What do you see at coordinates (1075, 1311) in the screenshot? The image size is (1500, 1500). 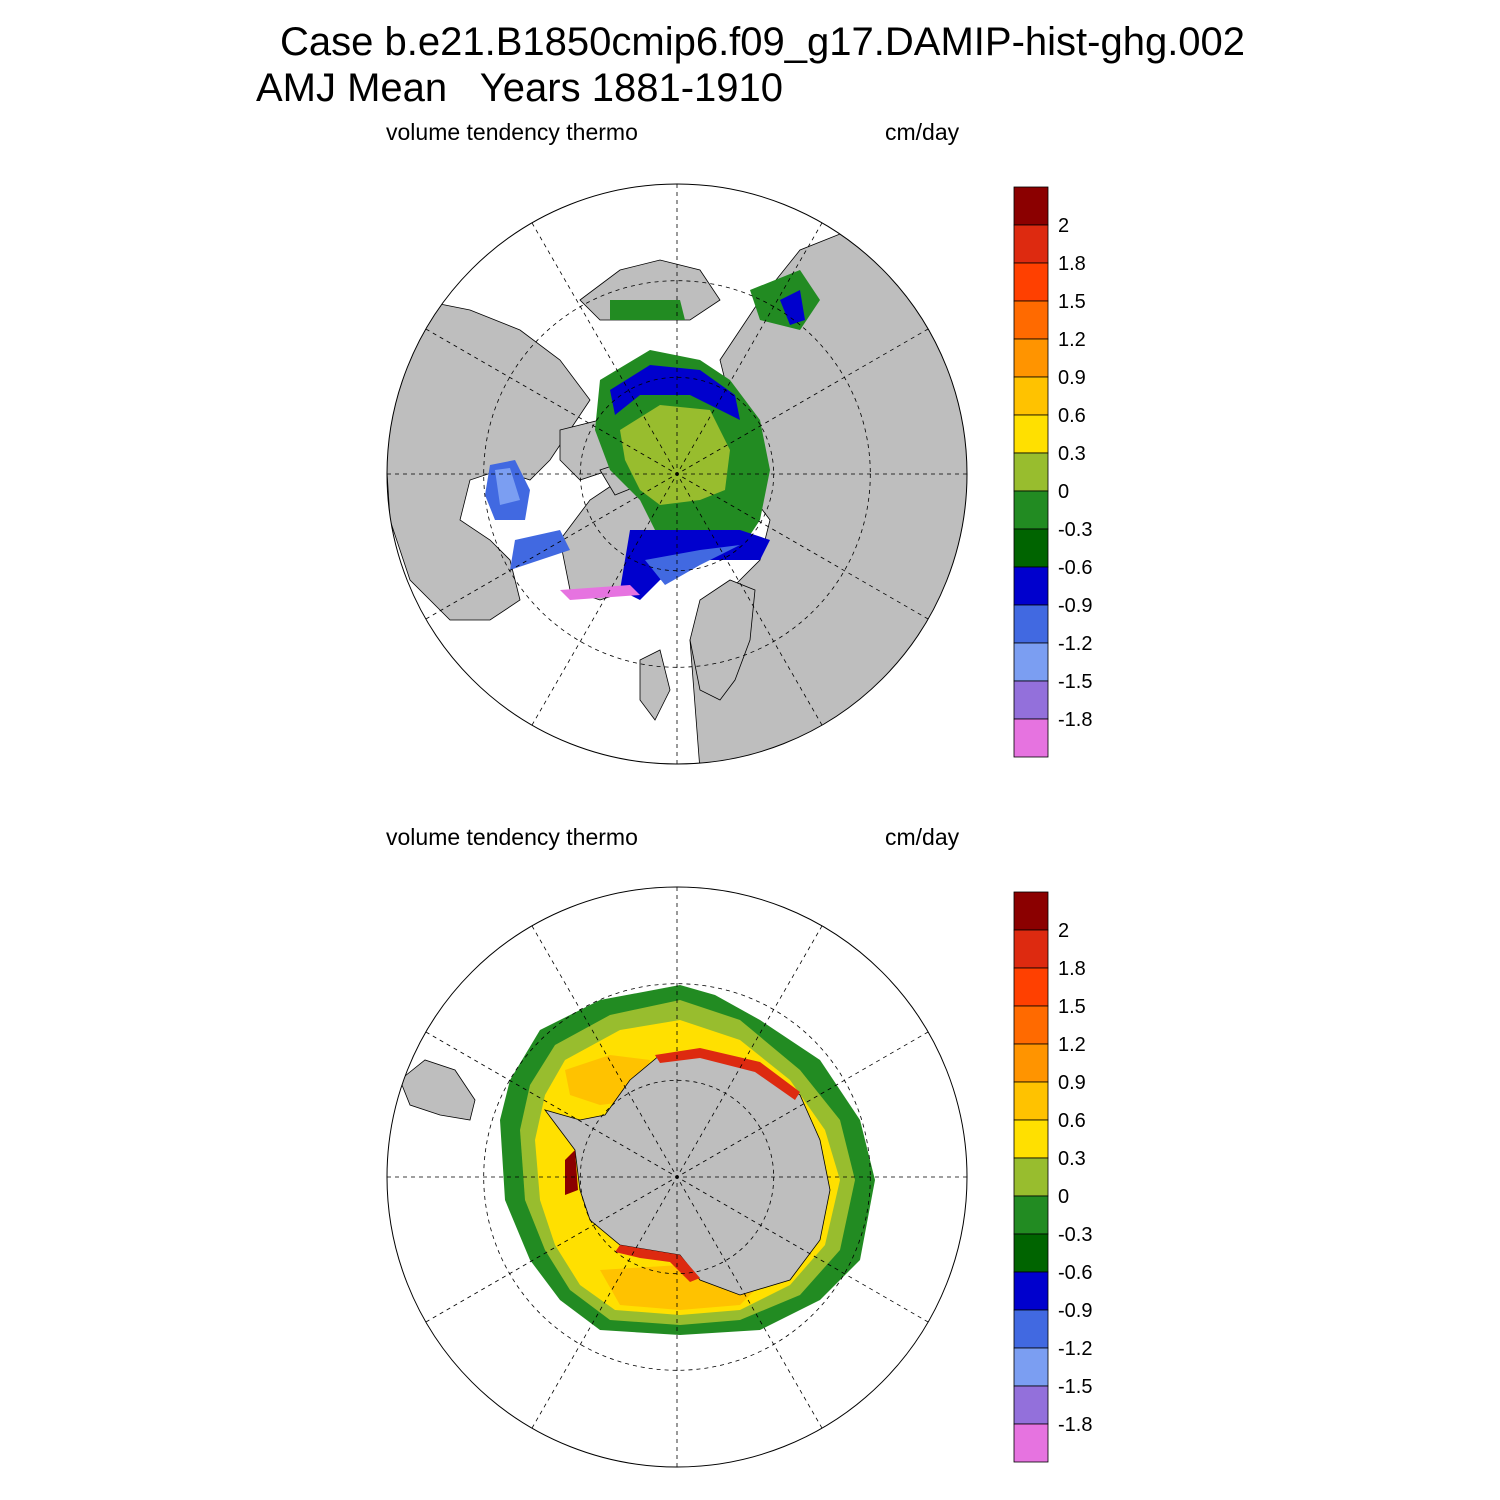 I see `south-colorbar-label: -0.9` at bounding box center [1075, 1311].